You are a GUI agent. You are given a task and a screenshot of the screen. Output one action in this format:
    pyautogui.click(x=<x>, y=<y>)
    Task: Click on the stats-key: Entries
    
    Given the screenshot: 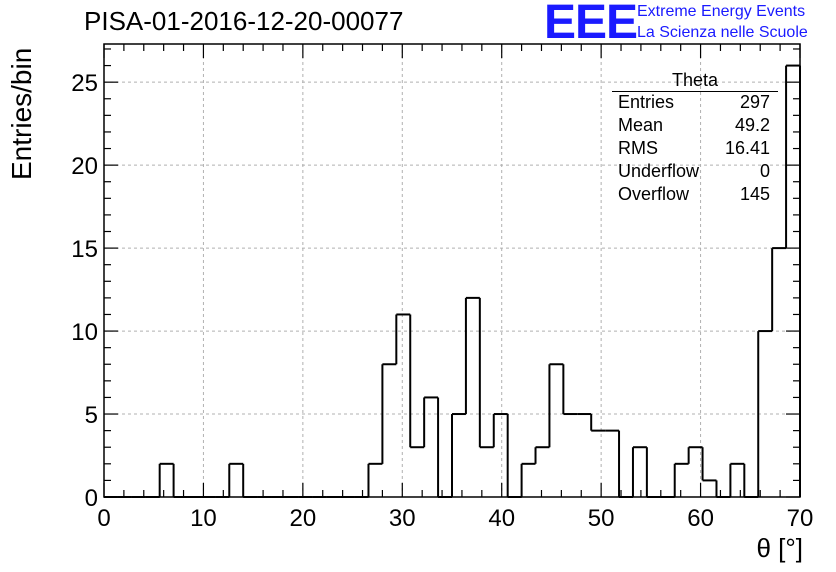 What is the action you would take?
    pyautogui.click(x=646, y=102)
    